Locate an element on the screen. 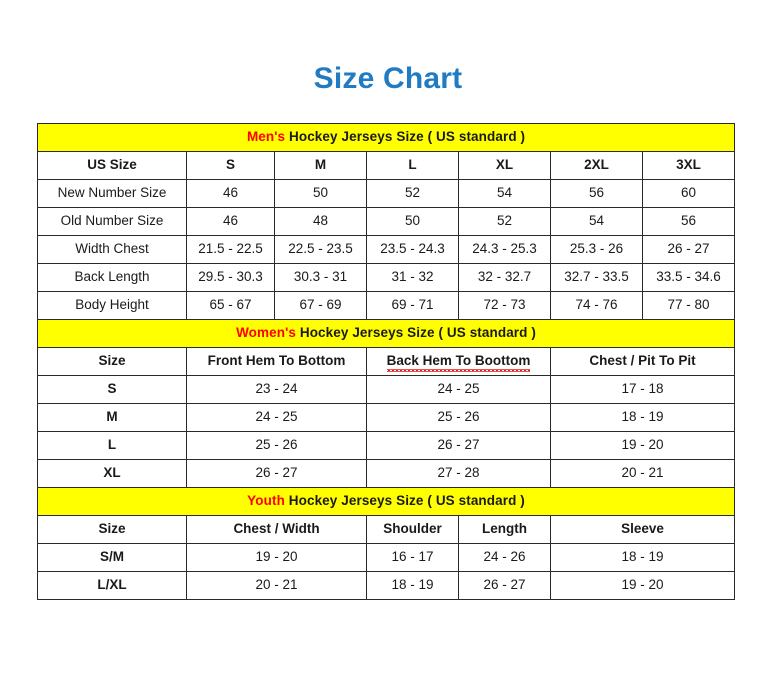 The height and width of the screenshot is (692, 776). mens-header-cell: 3XL is located at coordinates (688, 165).